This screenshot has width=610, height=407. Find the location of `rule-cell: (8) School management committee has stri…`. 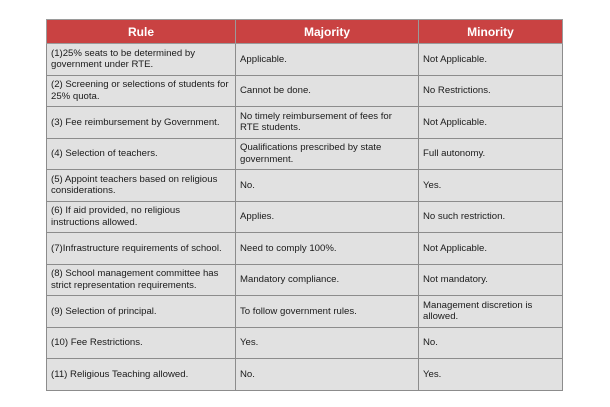

rule-cell: (8) School management committee has stri… is located at coordinates (141, 279).